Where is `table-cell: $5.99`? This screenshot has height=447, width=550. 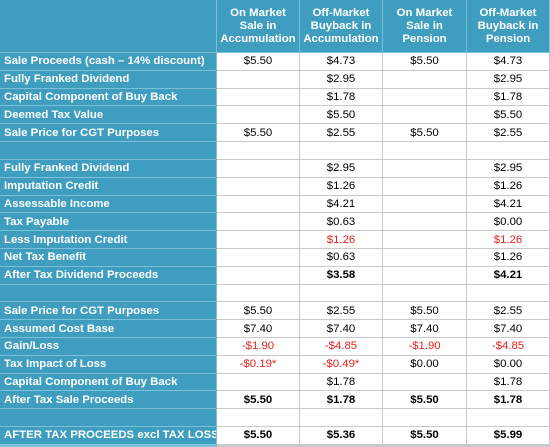 table-cell: $5.99 is located at coordinates (508, 436).